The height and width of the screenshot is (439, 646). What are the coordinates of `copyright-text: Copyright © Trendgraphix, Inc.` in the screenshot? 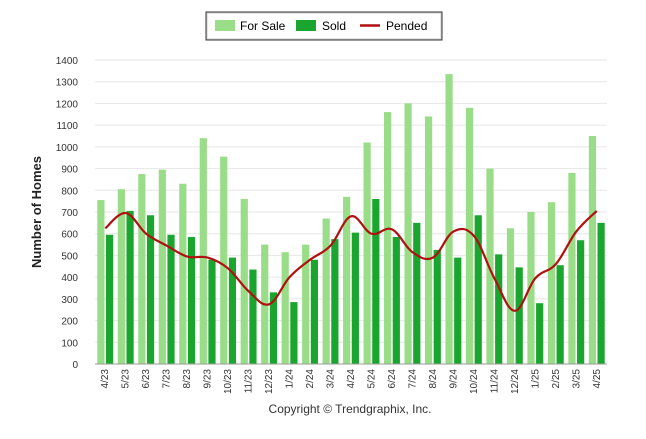 It's located at (350, 409).